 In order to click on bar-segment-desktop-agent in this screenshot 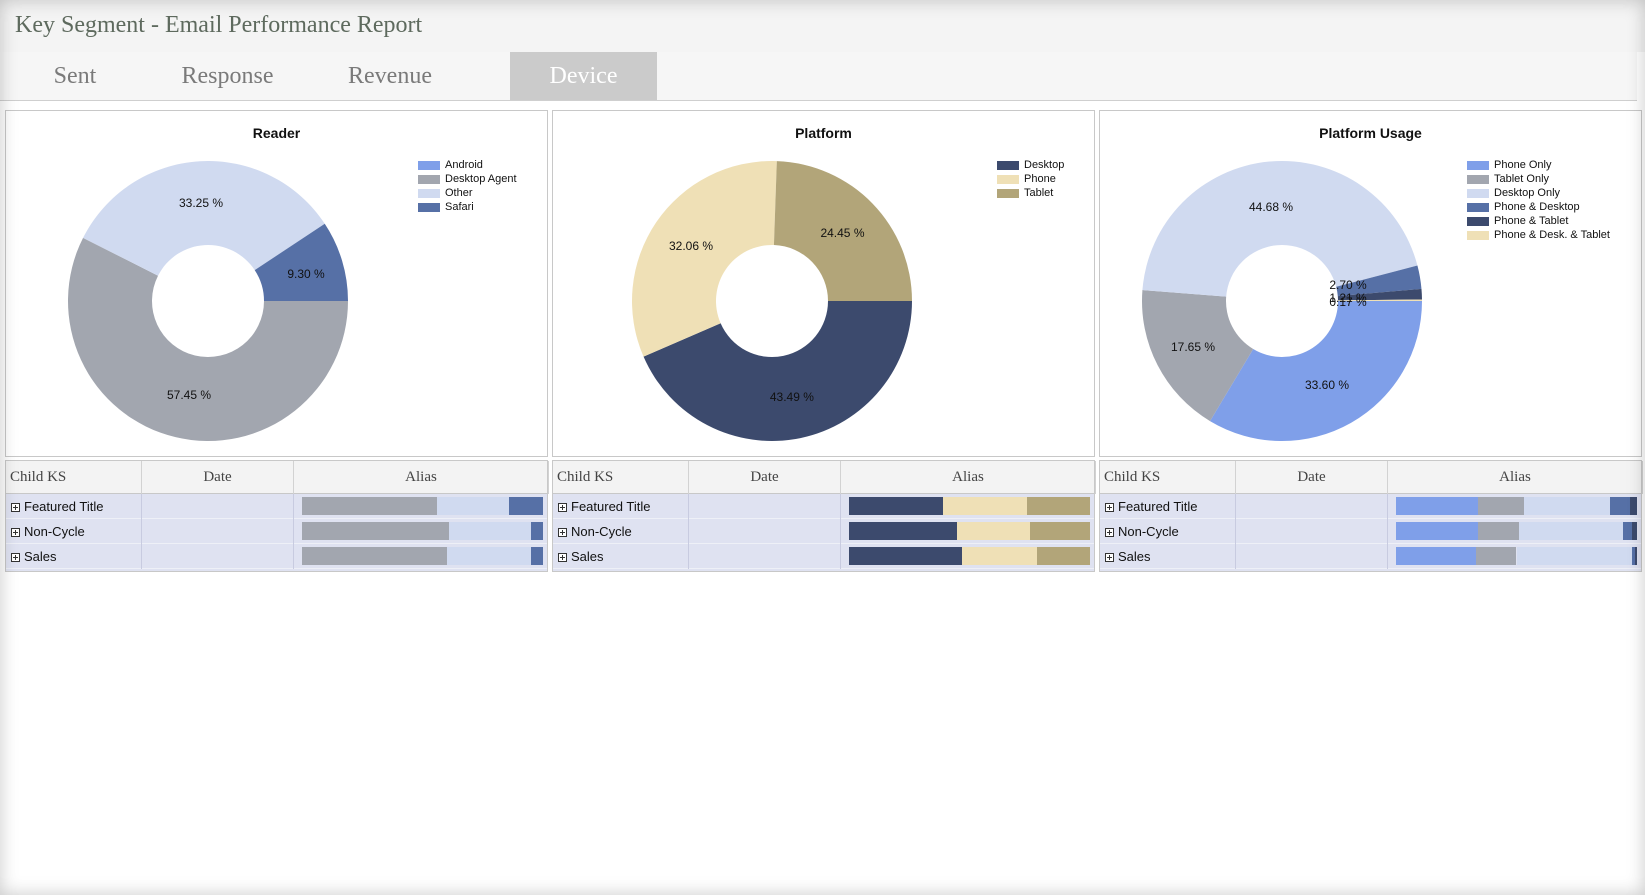, I will do `click(374, 556)`.